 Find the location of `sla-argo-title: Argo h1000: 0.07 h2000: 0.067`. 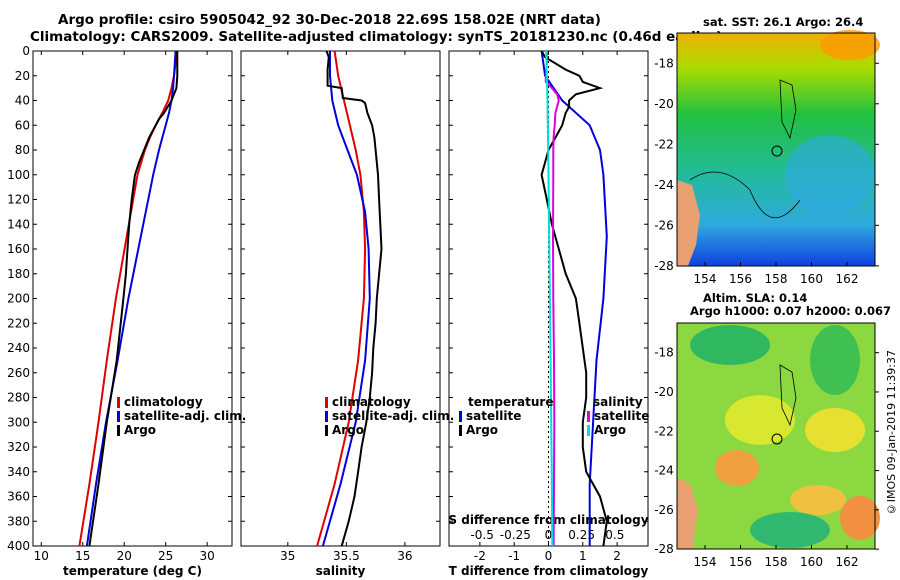

sla-argo-title: Argo h1000: 0.07 h2000: 0.067 is located at coordinates (791, 311).